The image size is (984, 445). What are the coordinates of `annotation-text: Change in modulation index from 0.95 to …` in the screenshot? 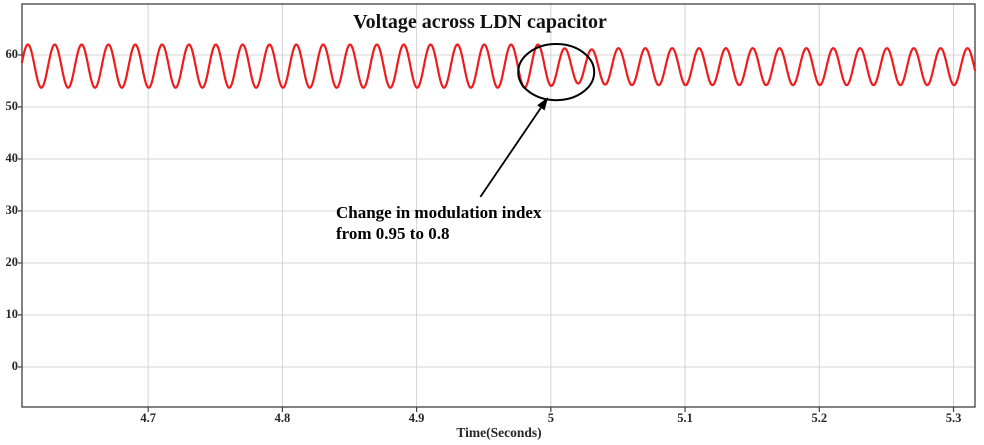 It's located at (438, 223).